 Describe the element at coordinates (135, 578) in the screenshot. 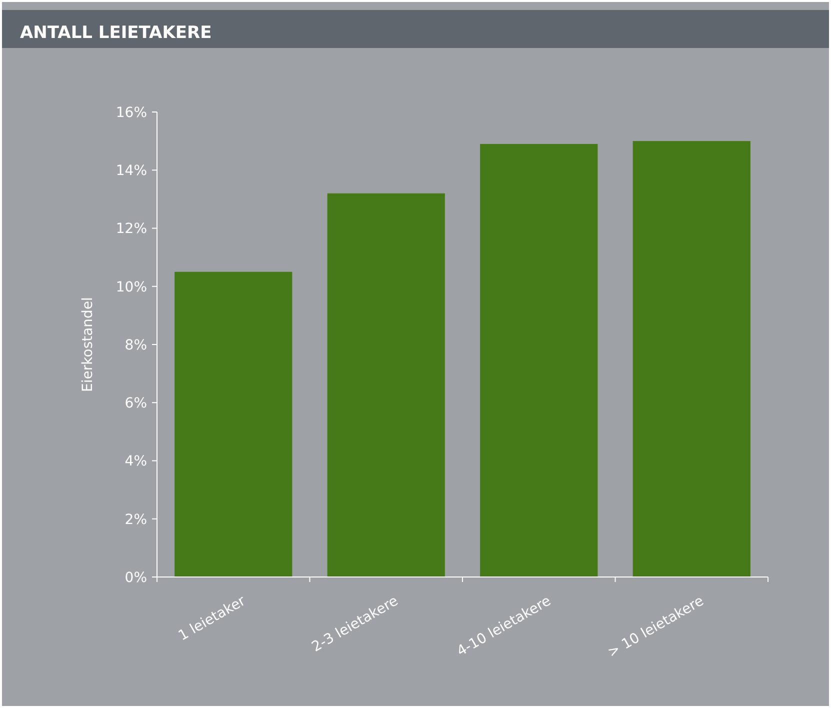

I see `y-tick-label: 0%` at that location.